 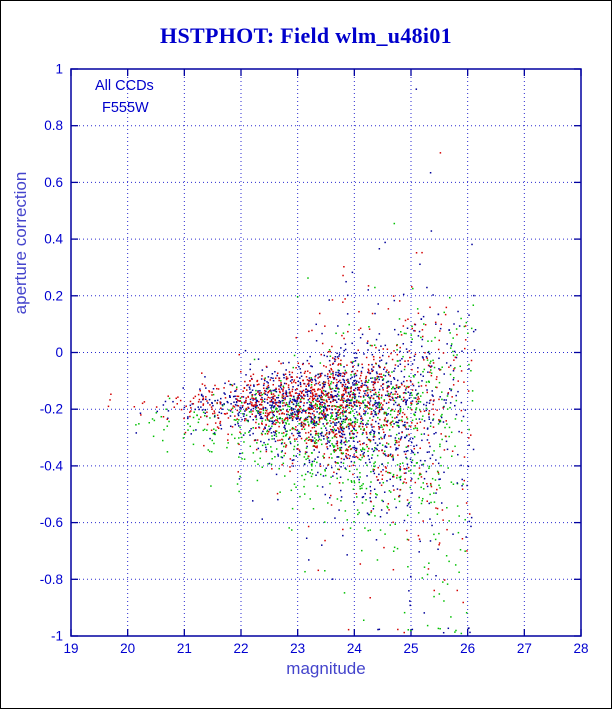 What do you see at coordinates (127, 648) in the screenshot?
I see `x-tick-label: 20` at bounding box center [127, 648].